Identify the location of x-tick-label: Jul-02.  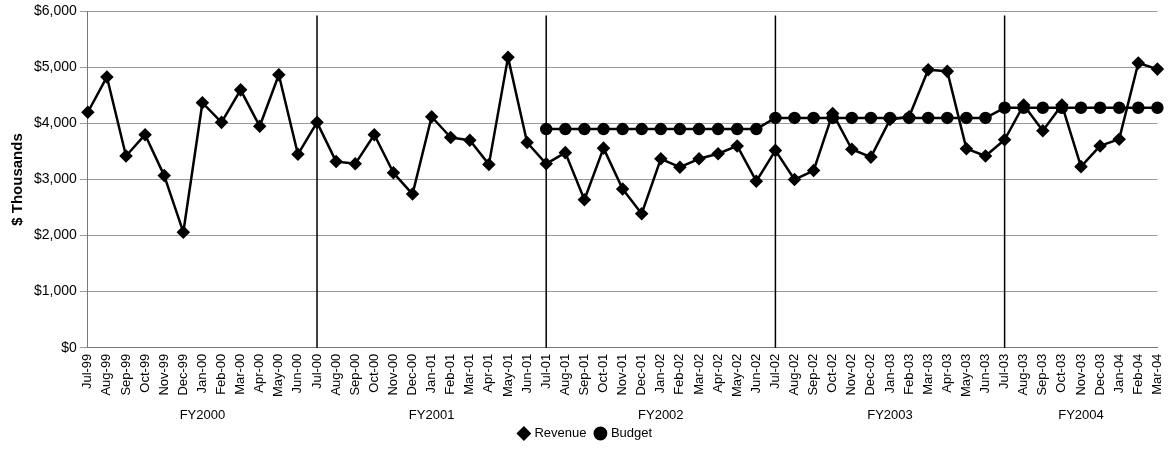
(774, 371).